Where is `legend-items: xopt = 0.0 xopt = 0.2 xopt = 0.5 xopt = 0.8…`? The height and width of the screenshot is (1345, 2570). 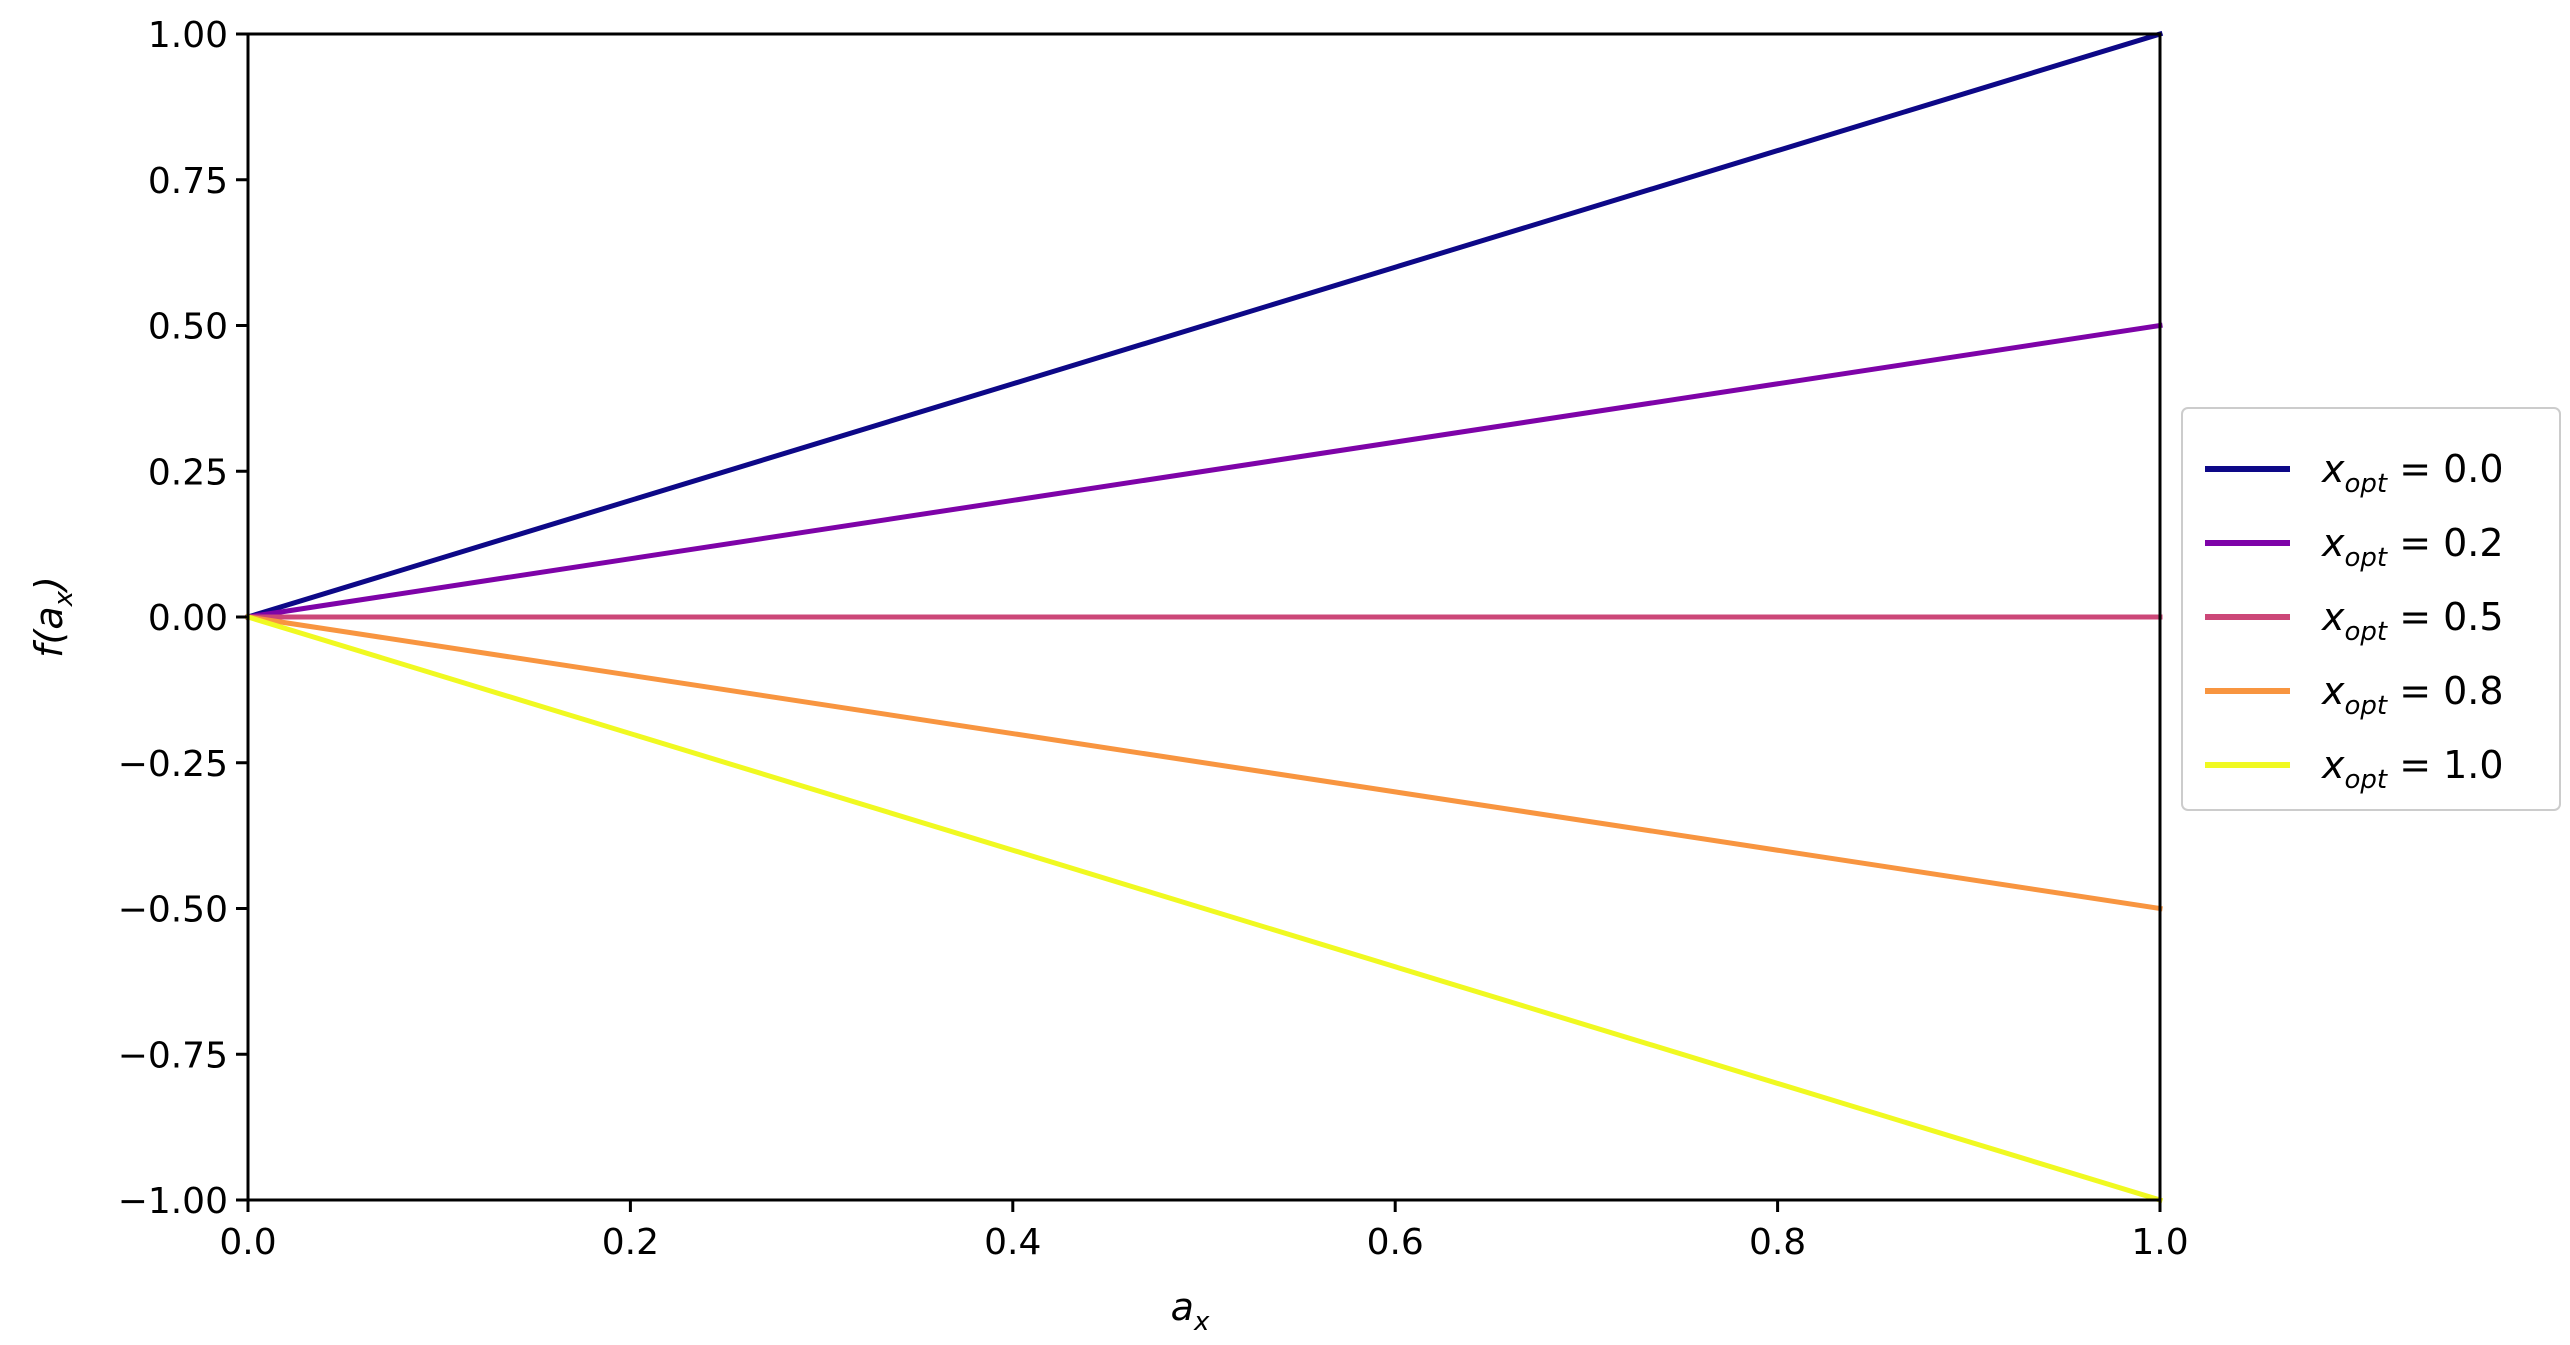
legend-items: xopt = 0.0 xopt = 0.2 xopt = 0.5 xopt = 0.8… is located at coordinates (2354, 621).